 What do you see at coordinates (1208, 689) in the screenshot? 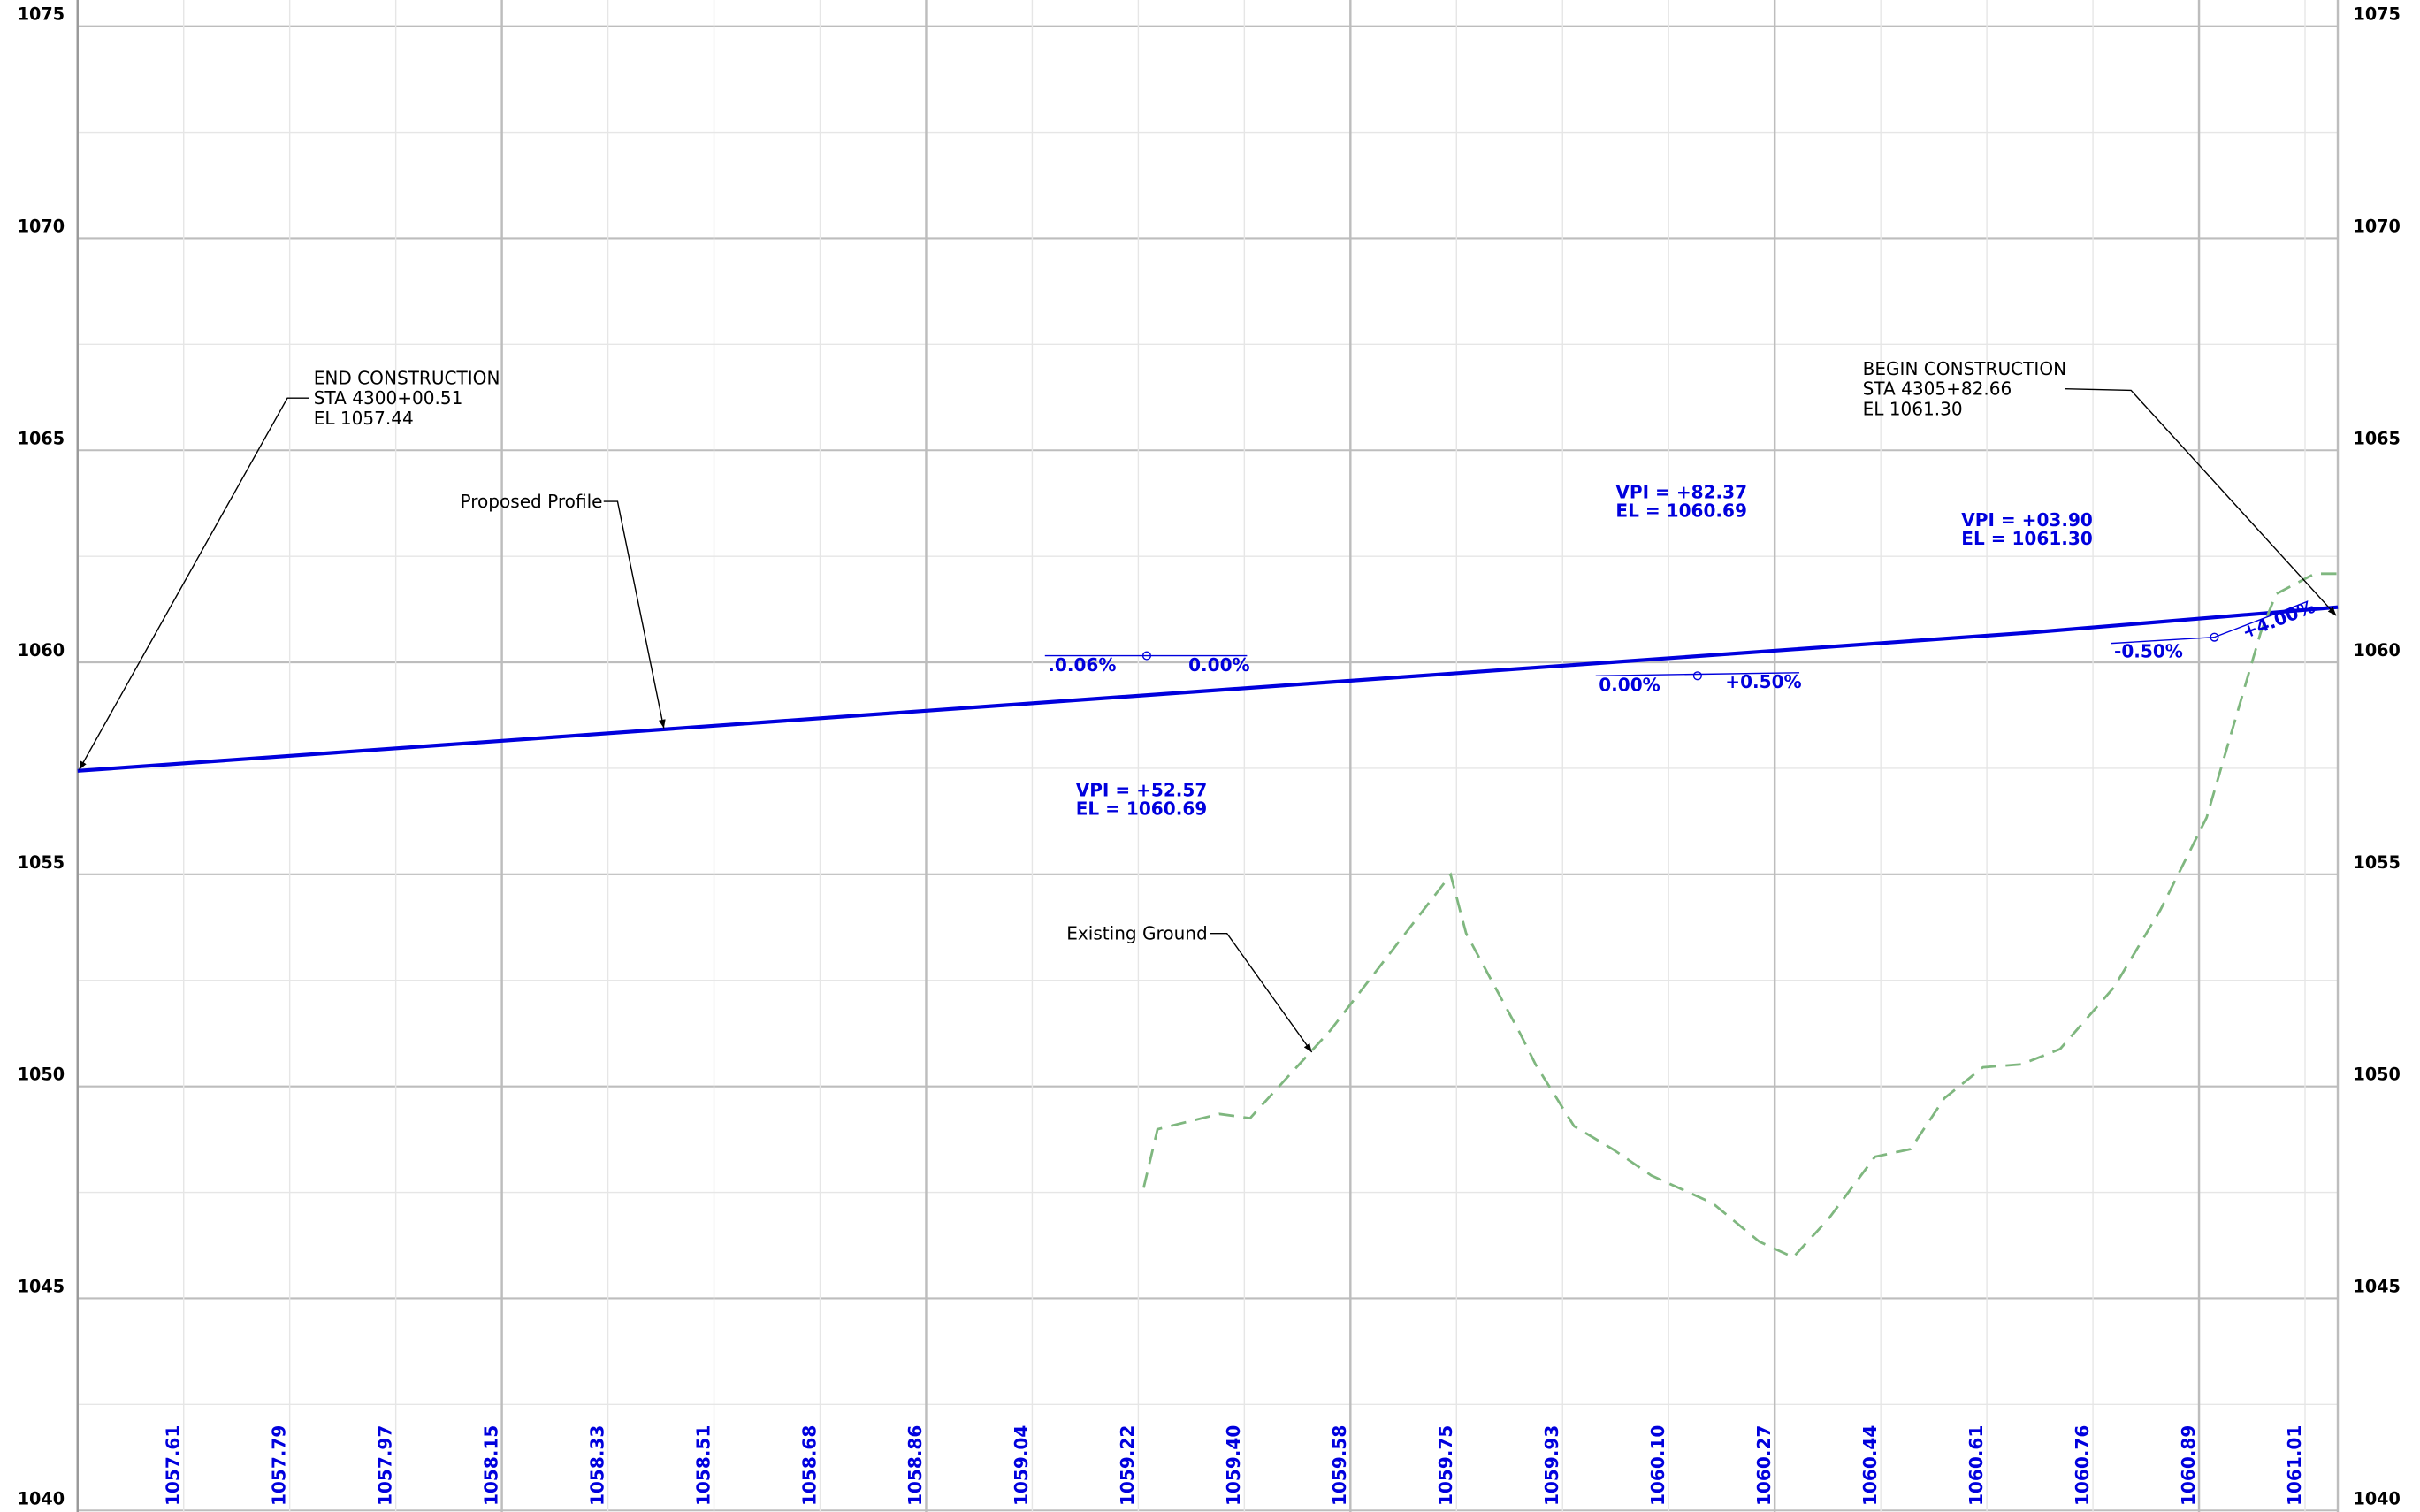
I see `proposed-profile` at bounding box center [1208, 689].